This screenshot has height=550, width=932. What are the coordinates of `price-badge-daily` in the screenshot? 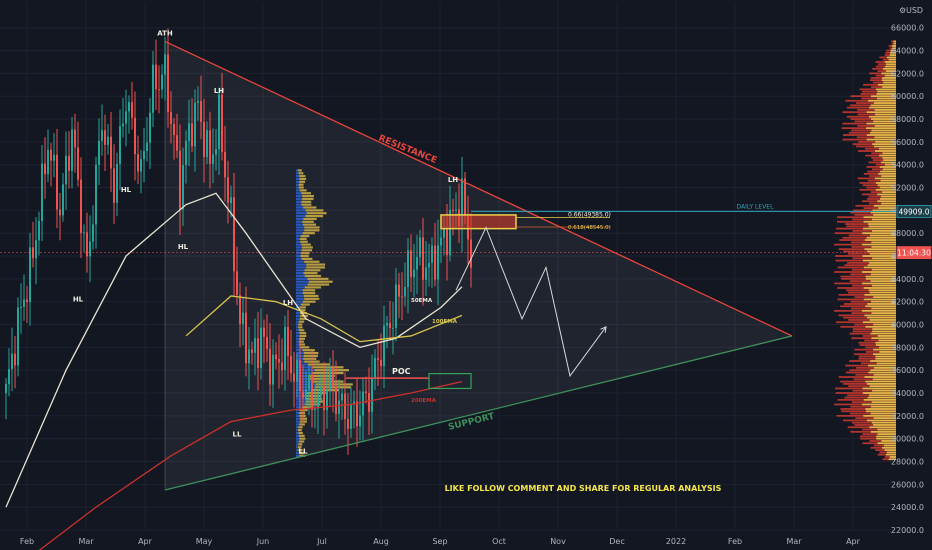 It's located at (914, 211).